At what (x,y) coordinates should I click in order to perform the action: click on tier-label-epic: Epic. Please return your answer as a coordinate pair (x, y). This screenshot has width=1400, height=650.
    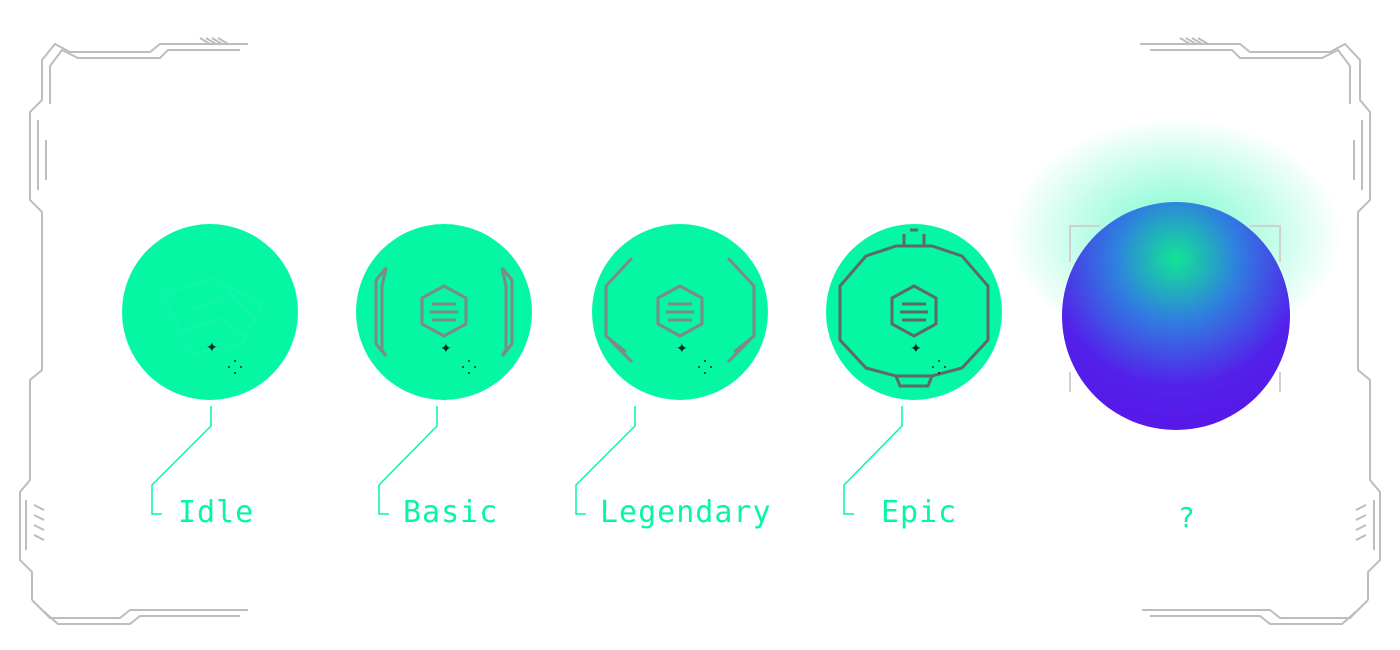
    Looking at the image, I should click on (919, 512).